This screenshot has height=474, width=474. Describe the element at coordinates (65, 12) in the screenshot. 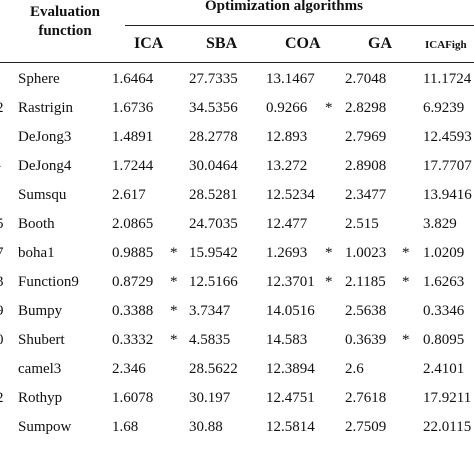

I see `eval-header-line1: Evaluation` at that location.